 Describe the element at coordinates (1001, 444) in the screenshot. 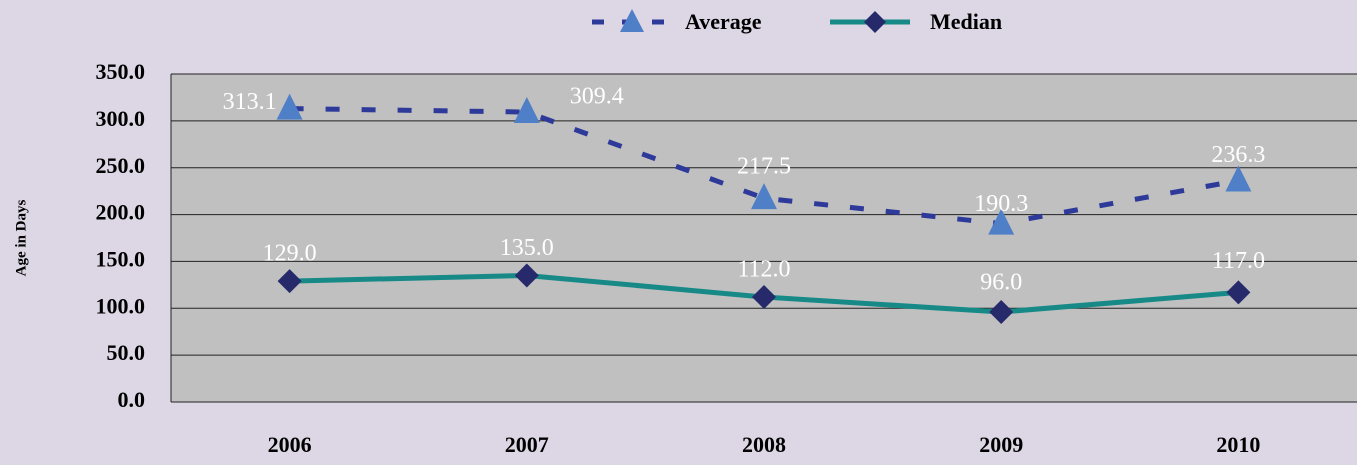

I see `x-tick-label: 2009` at that location.